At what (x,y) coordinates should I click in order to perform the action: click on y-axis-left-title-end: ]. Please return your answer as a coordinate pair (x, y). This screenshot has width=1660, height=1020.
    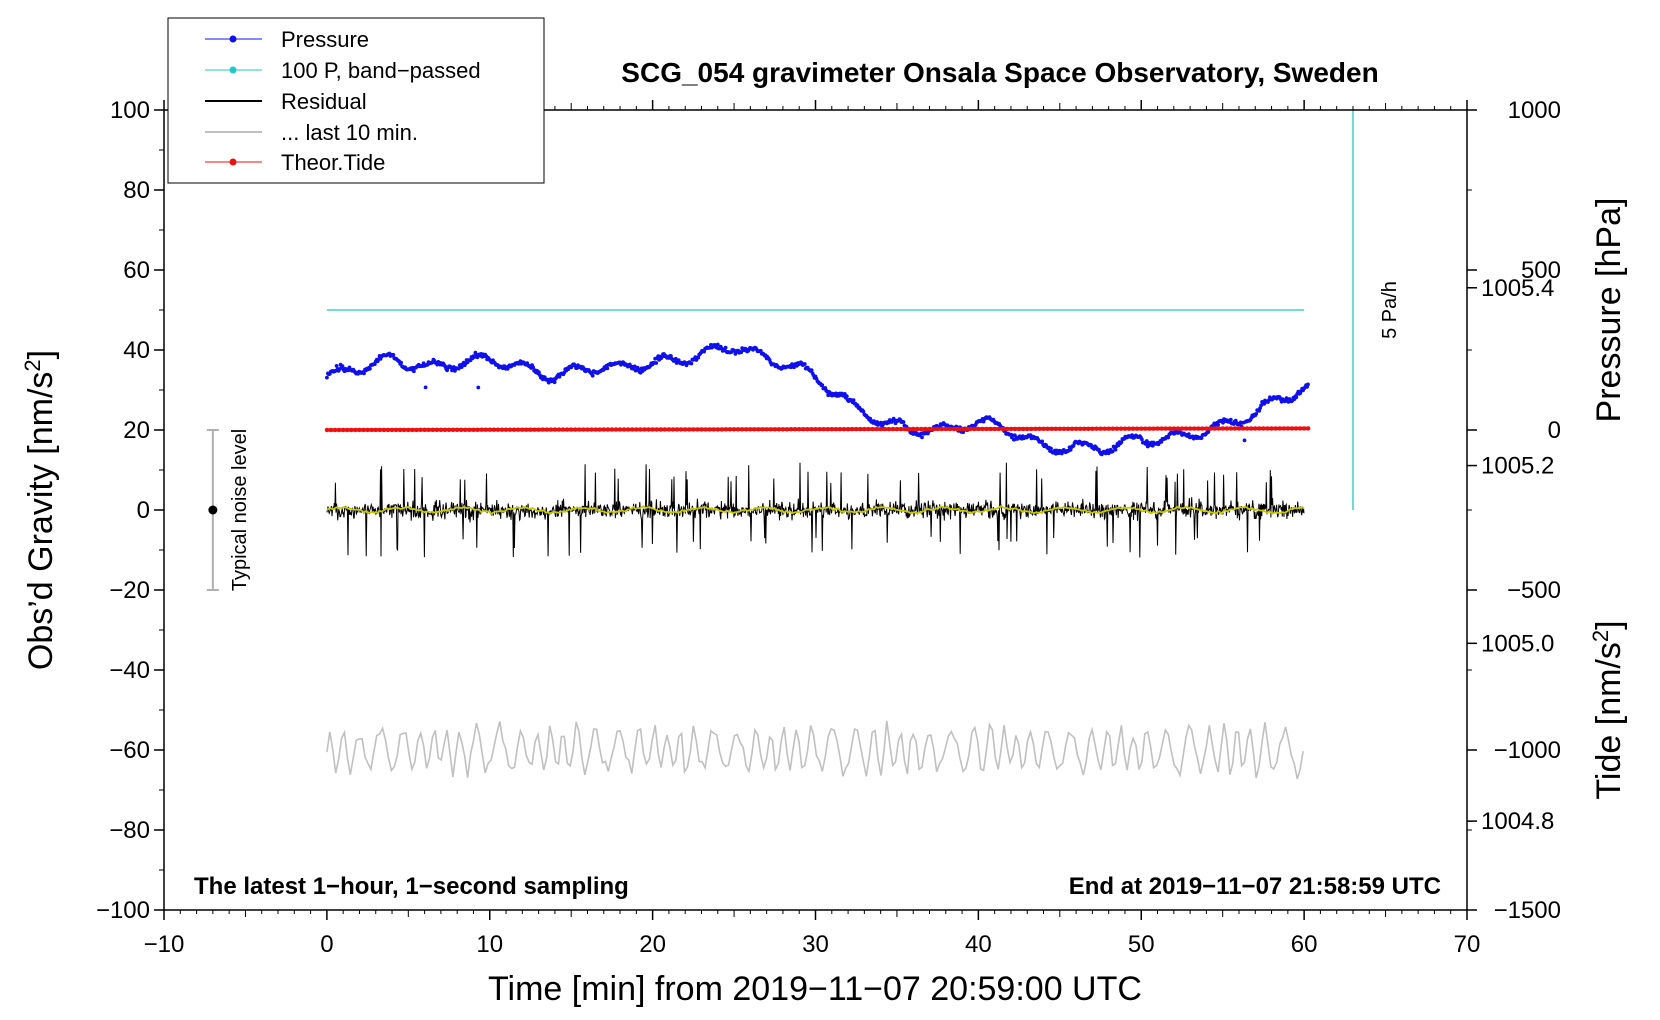
    Looking at the image, I should click on (41, 354).